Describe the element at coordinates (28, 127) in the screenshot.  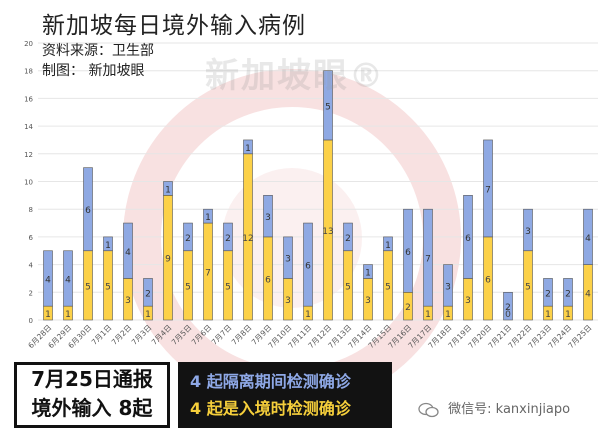
I see `y-tick-label: 14` at that location.